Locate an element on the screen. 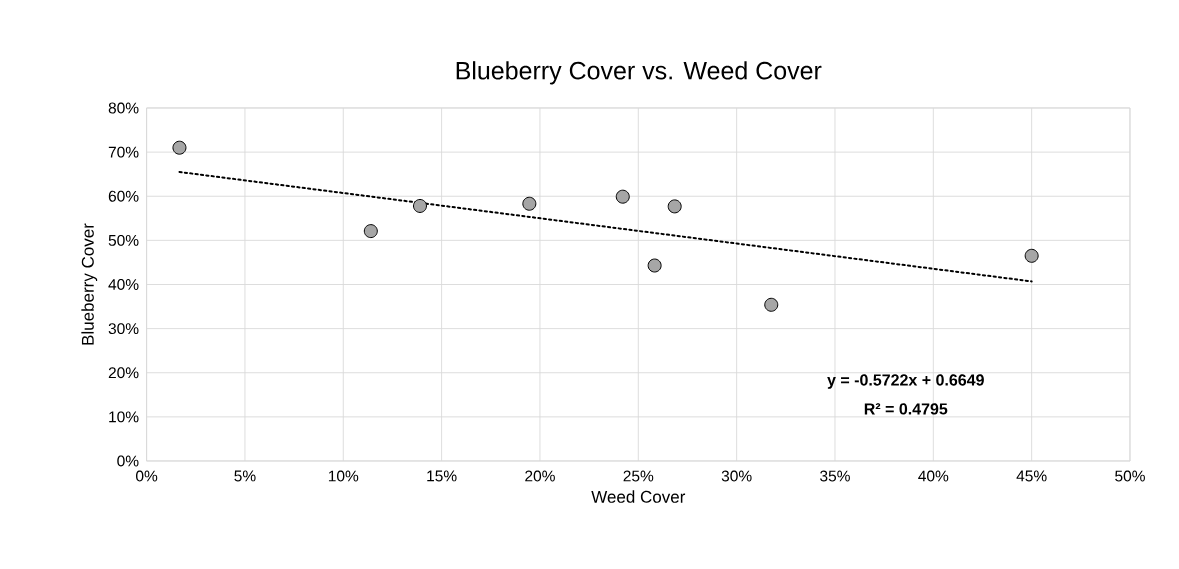  y-tick-label: 10% is located at coordinates (124, 417).